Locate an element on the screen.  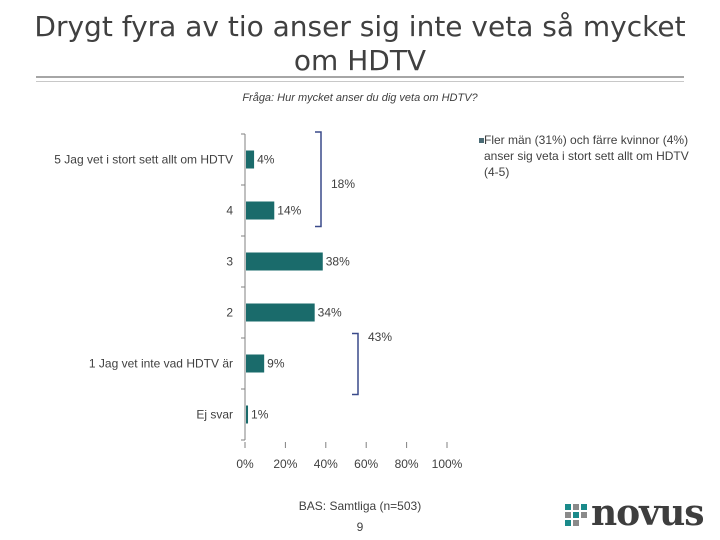
bar-value-label: 9% is located at coordinates (276, 364).